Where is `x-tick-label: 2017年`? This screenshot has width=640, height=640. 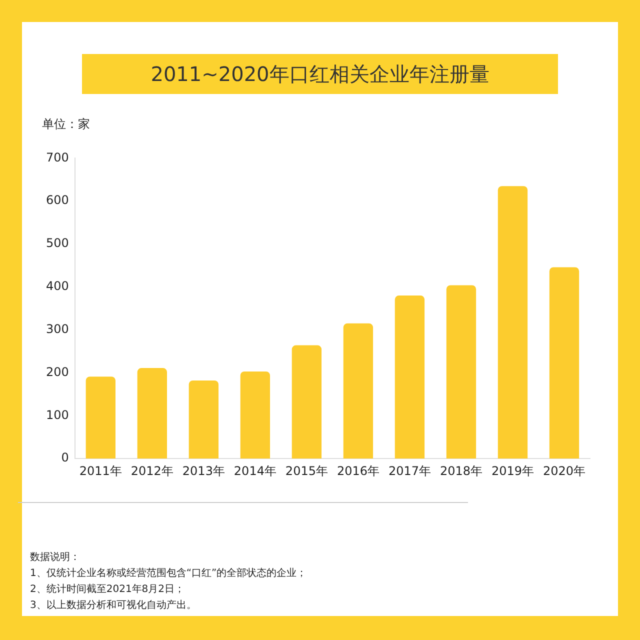 x-tick-label: 2017年 is located at coordinates (409, 471).